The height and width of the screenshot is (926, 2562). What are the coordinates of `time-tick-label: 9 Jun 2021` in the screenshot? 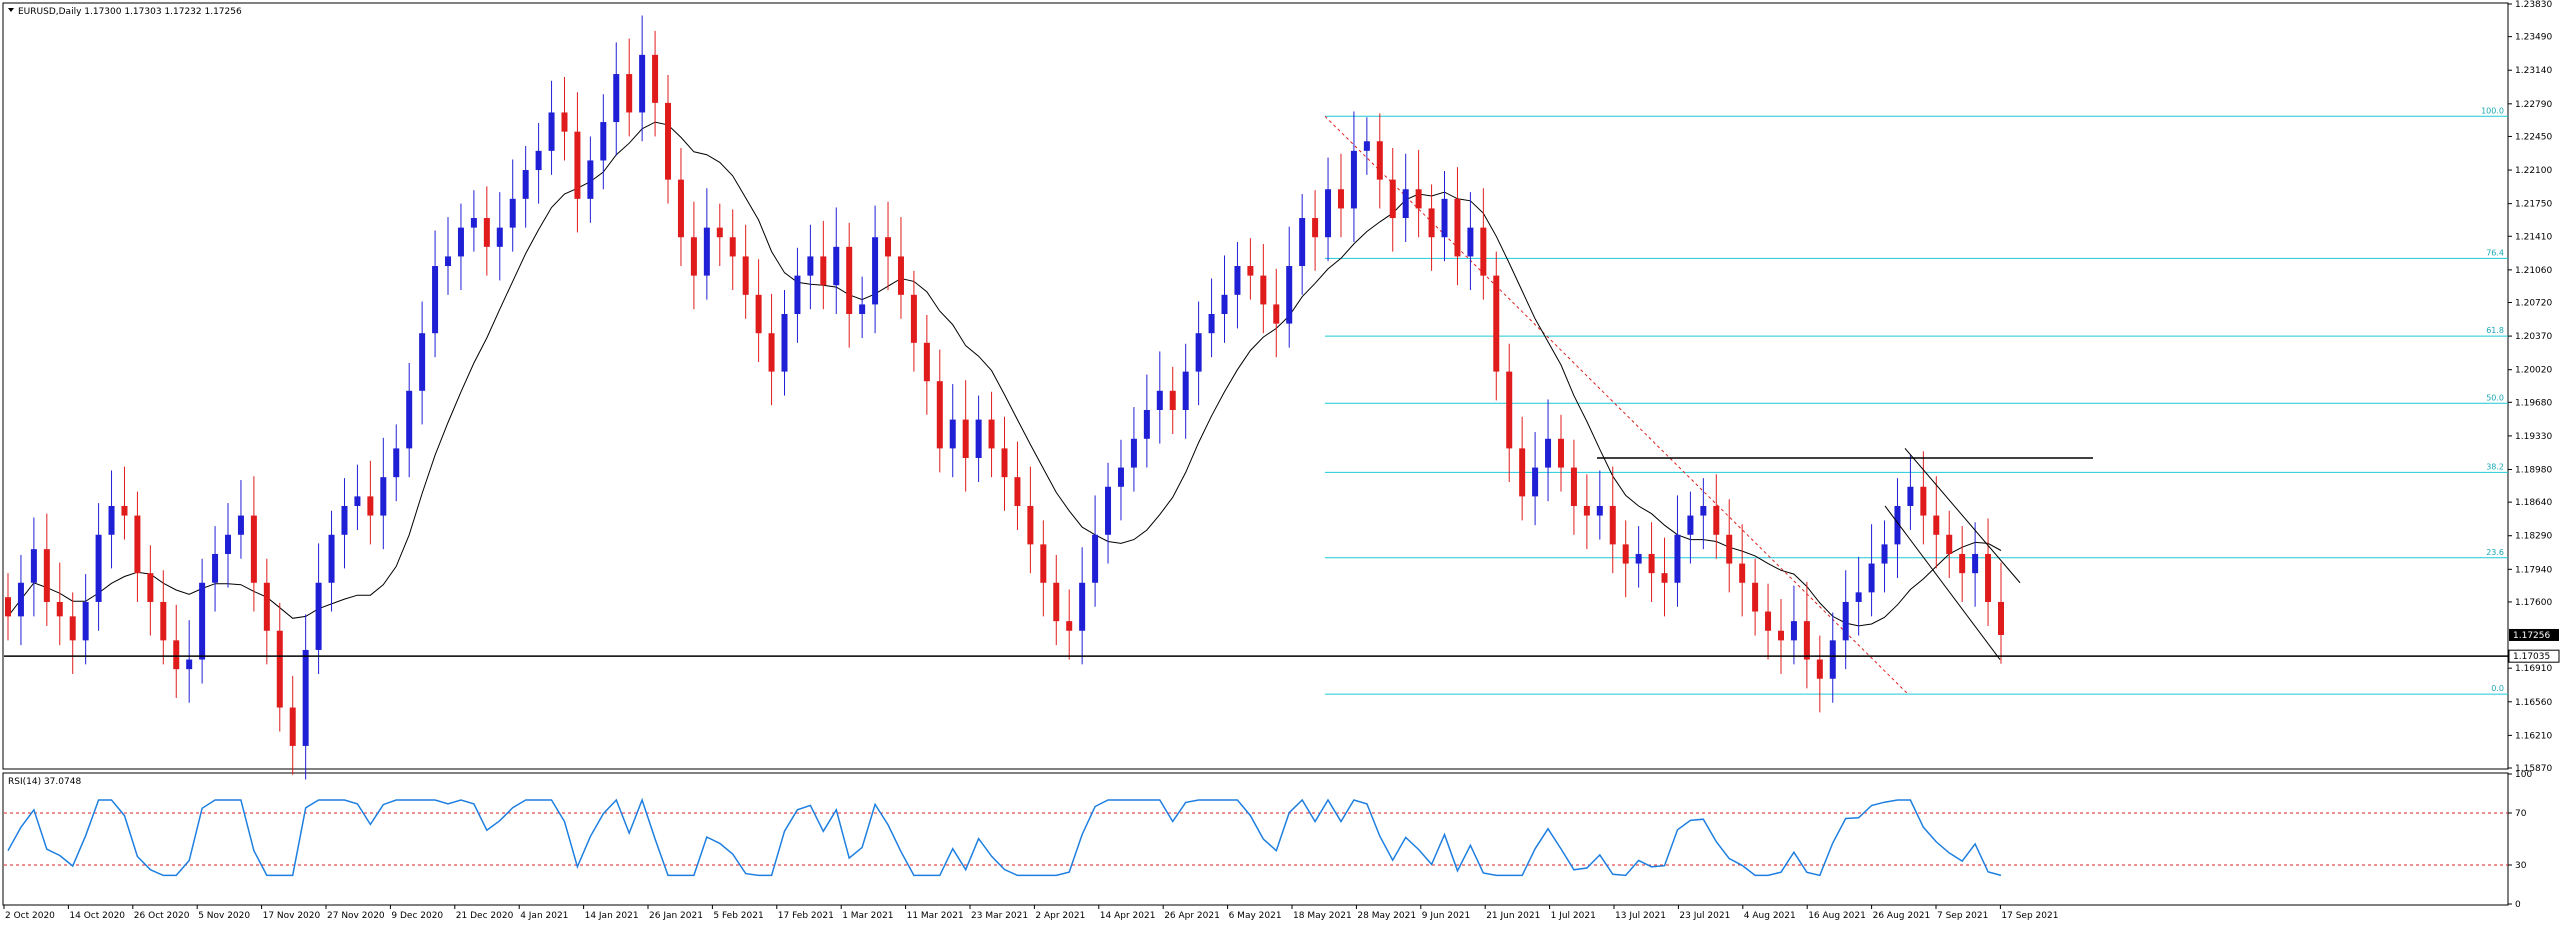 It's located at (1446, 916).